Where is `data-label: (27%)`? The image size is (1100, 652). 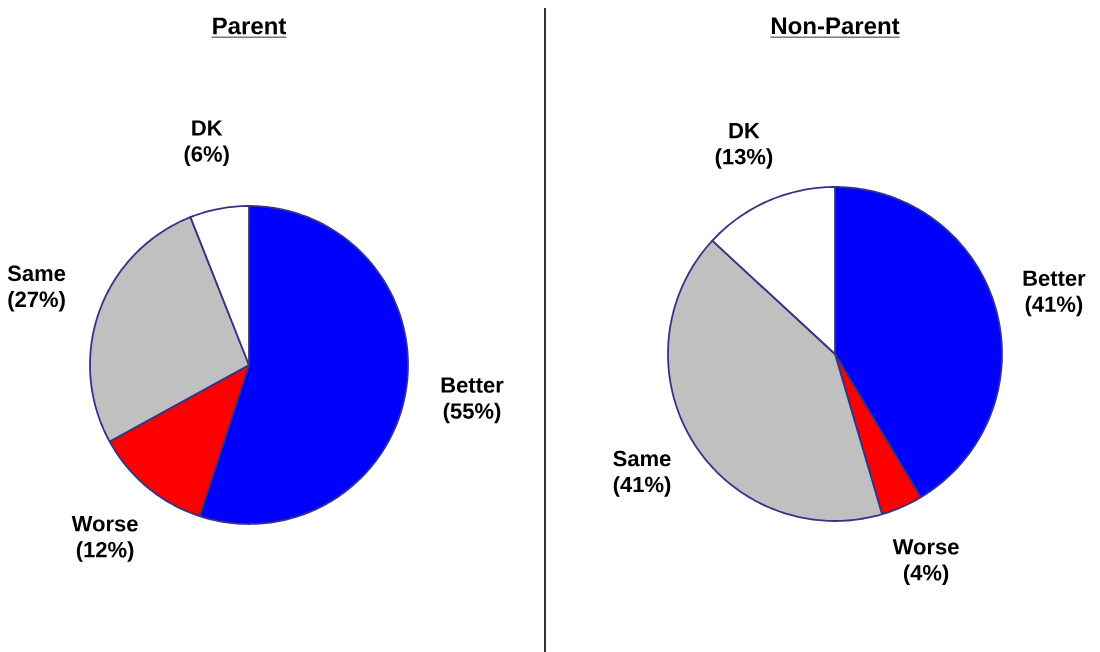 data-label: (27%) is located at coordinates (36, 301).